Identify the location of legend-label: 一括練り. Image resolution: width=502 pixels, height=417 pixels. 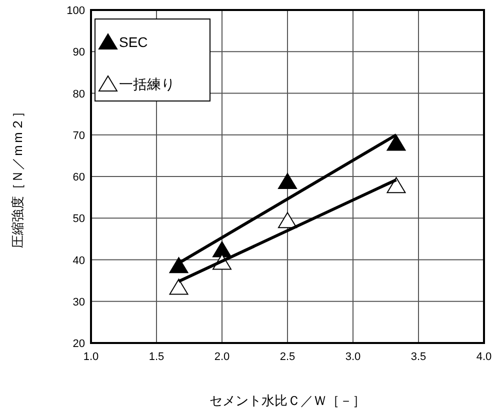
(147, 84).